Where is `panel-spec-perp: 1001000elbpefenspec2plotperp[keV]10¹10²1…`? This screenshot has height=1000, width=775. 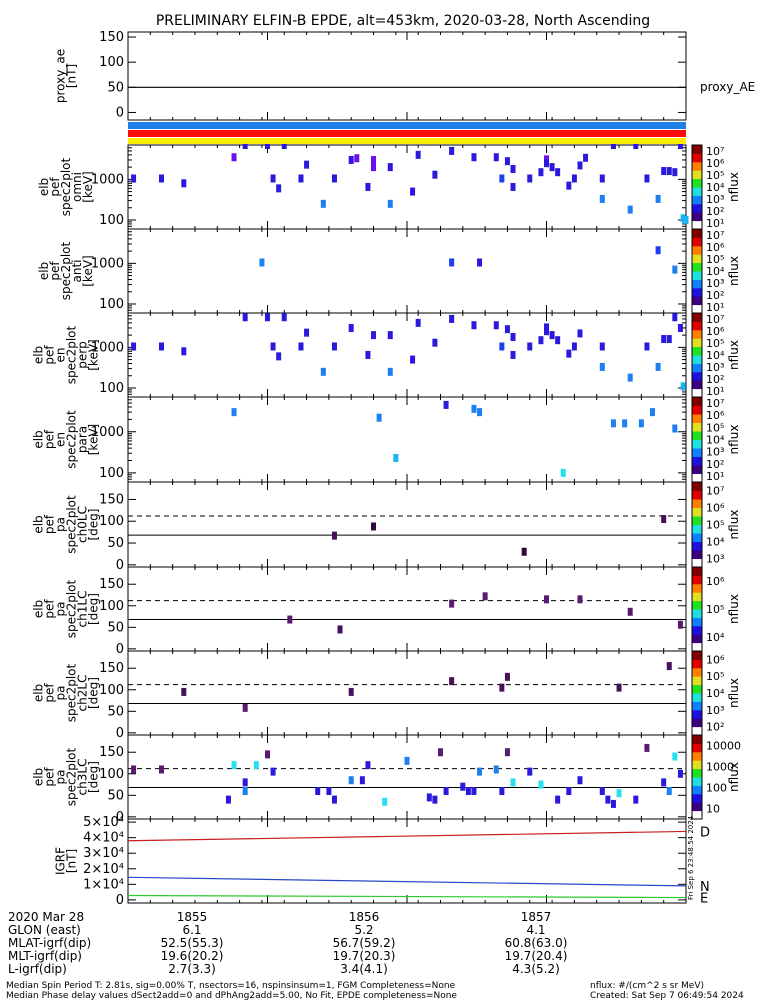 panel-spec-perp: 1001000elbpefenspec2plotperp[keV]10¹10²1… is located at coordinates (386, 355).